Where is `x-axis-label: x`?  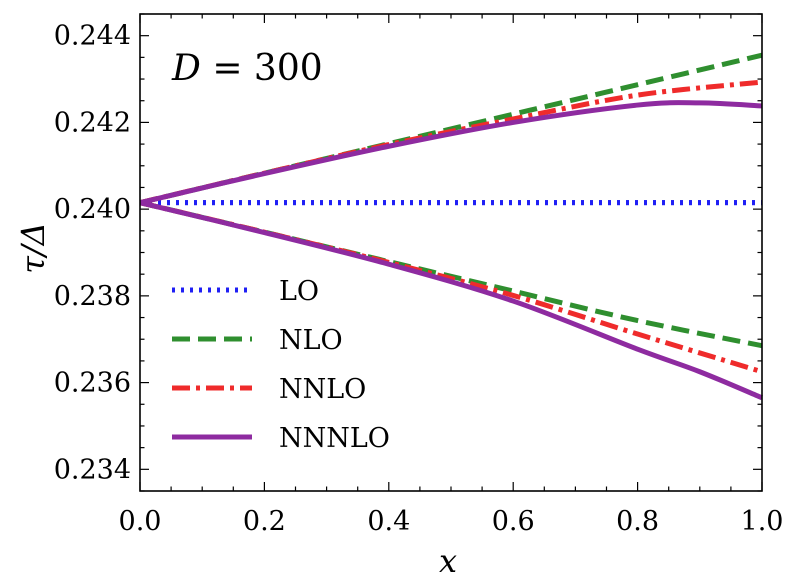 x-axis-label: x is located at coordinates (448, 561).